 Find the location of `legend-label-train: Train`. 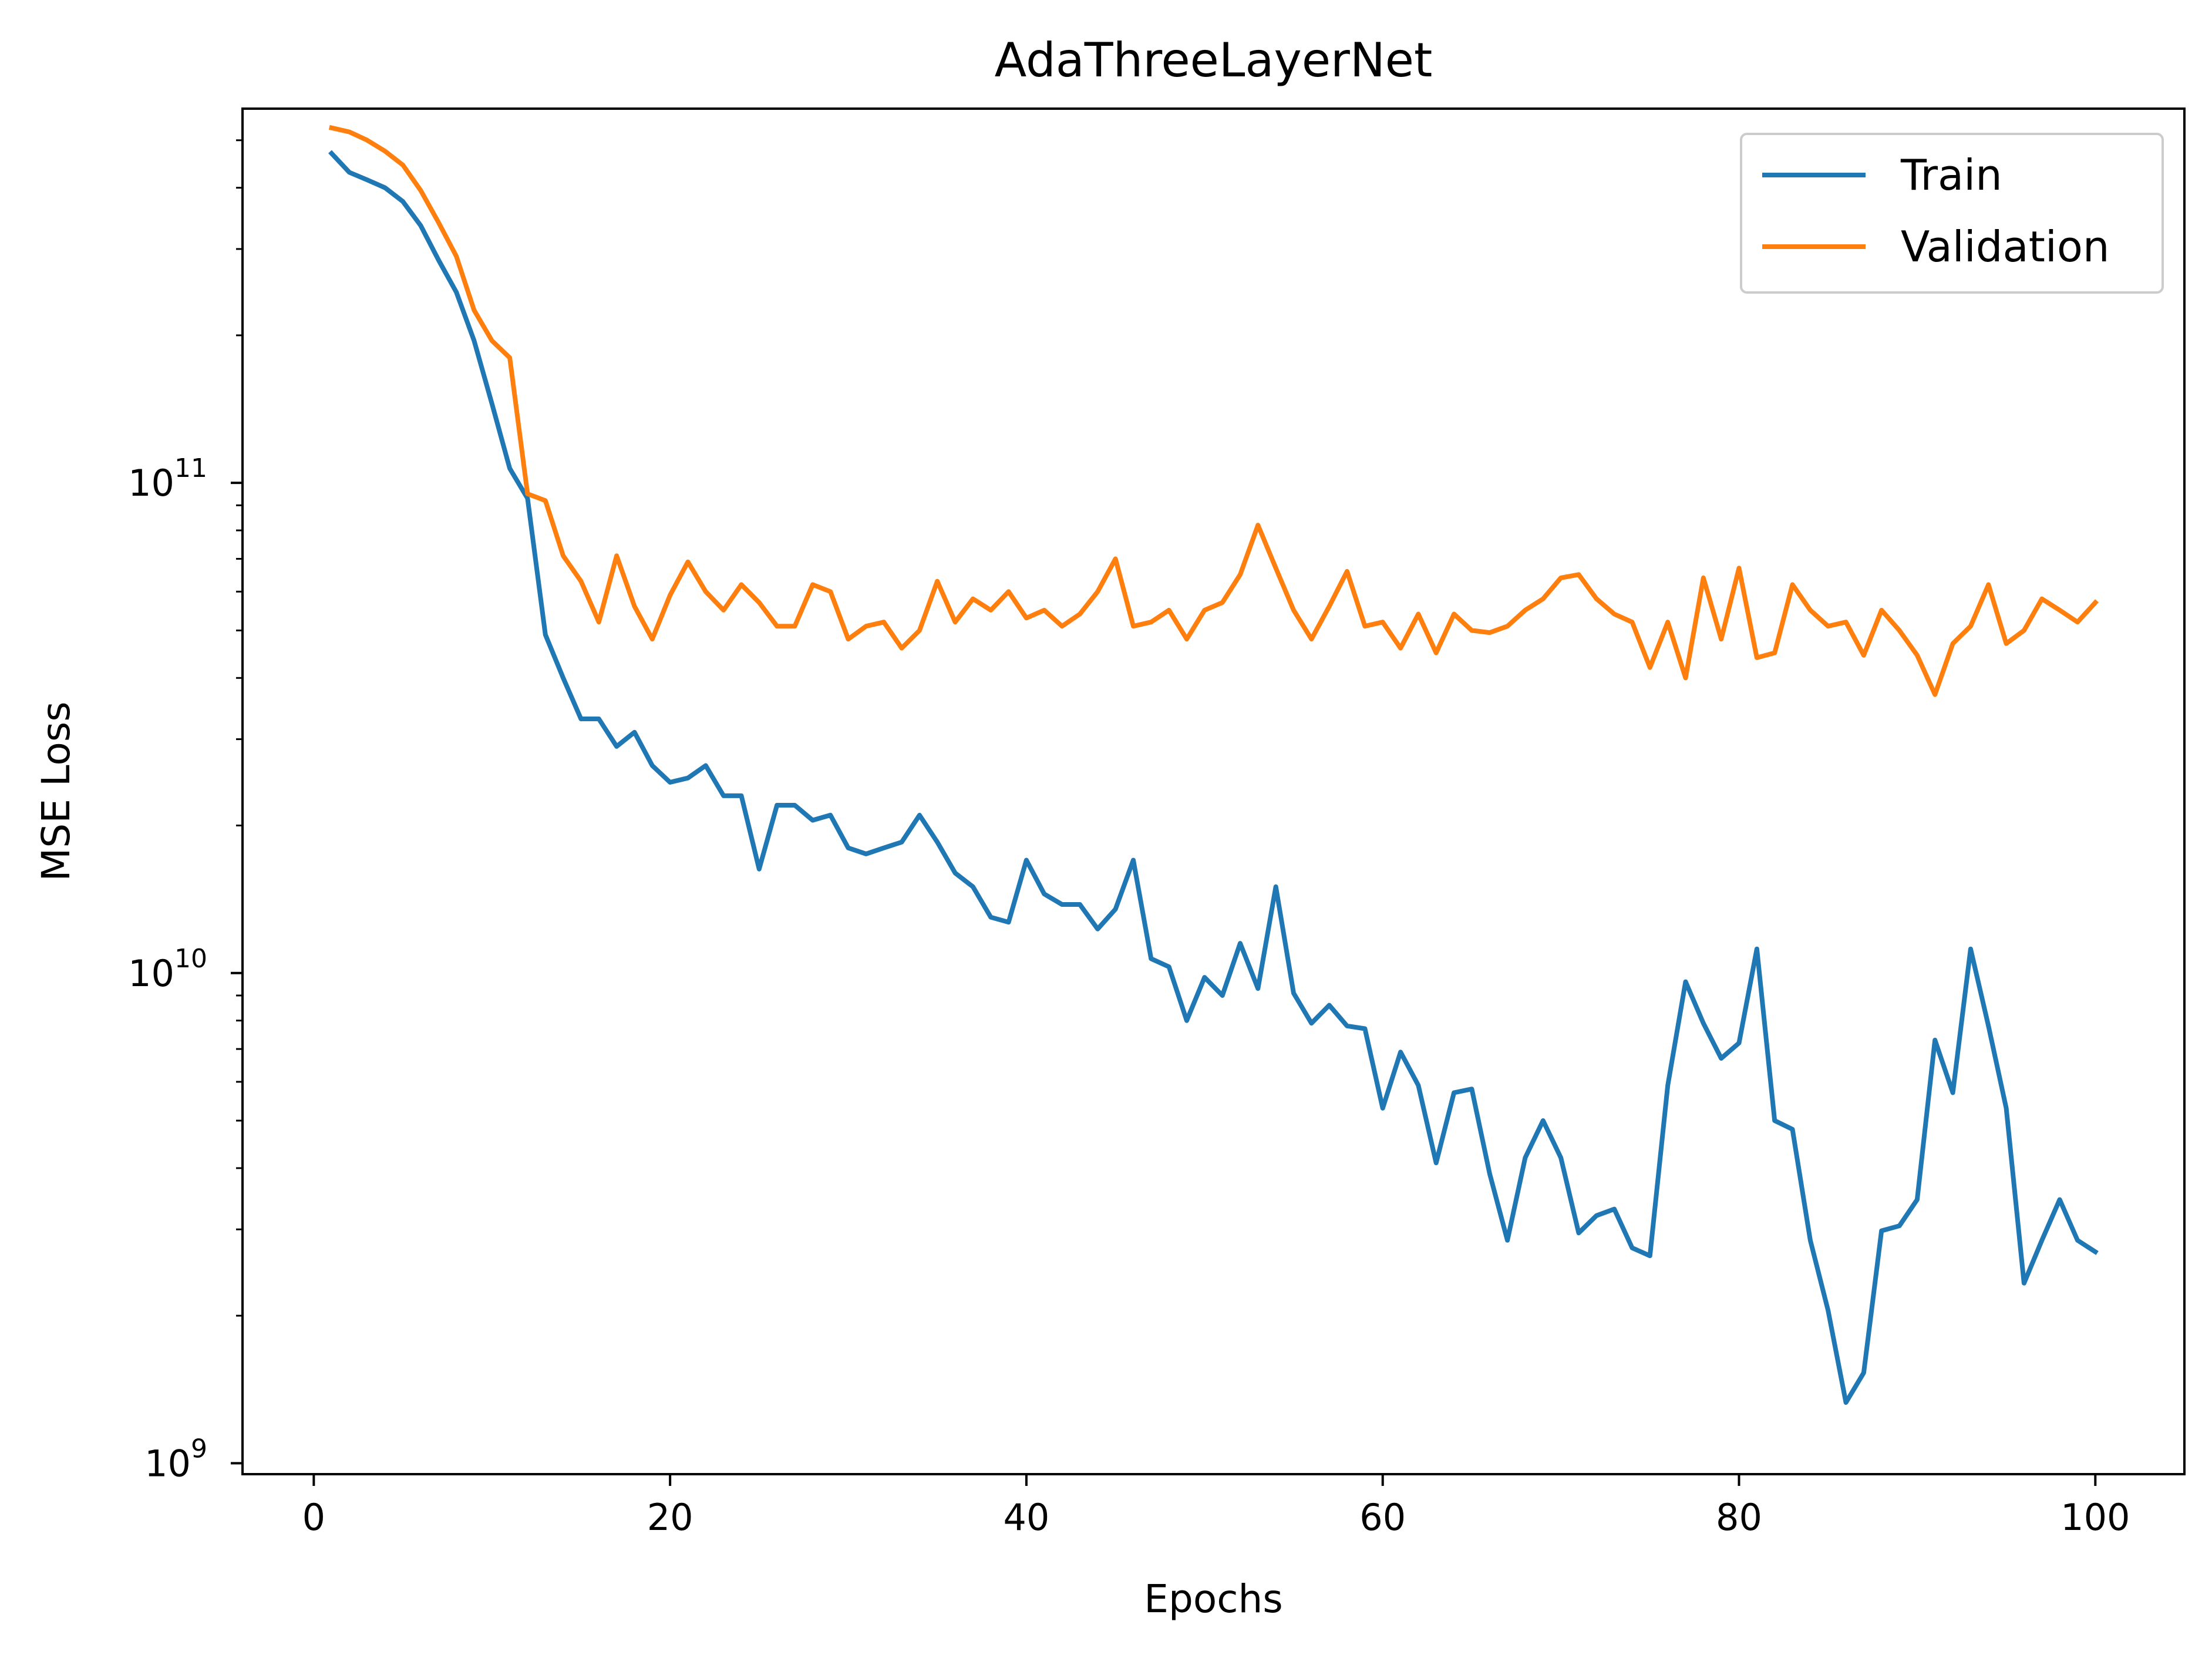

legend-label-train: Train is located at coordinates (1951, 175).